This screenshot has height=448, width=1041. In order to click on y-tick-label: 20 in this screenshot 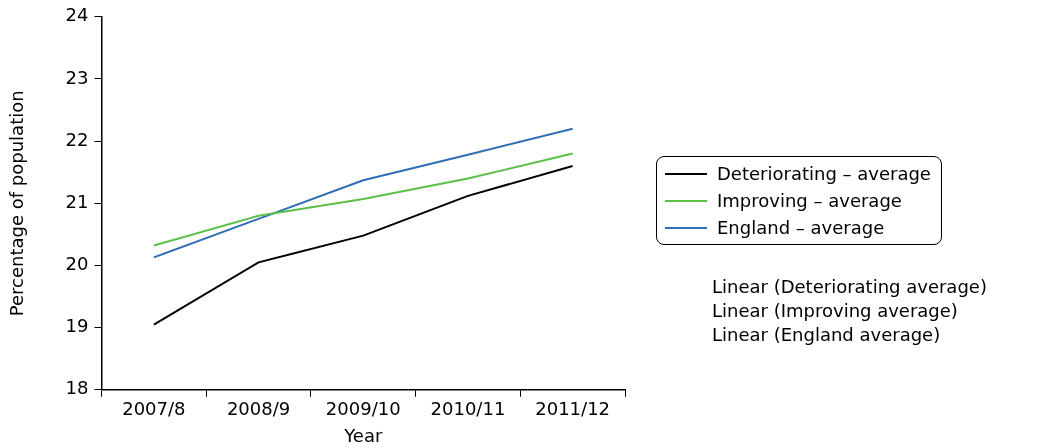, I will do `click(77, 264)`.